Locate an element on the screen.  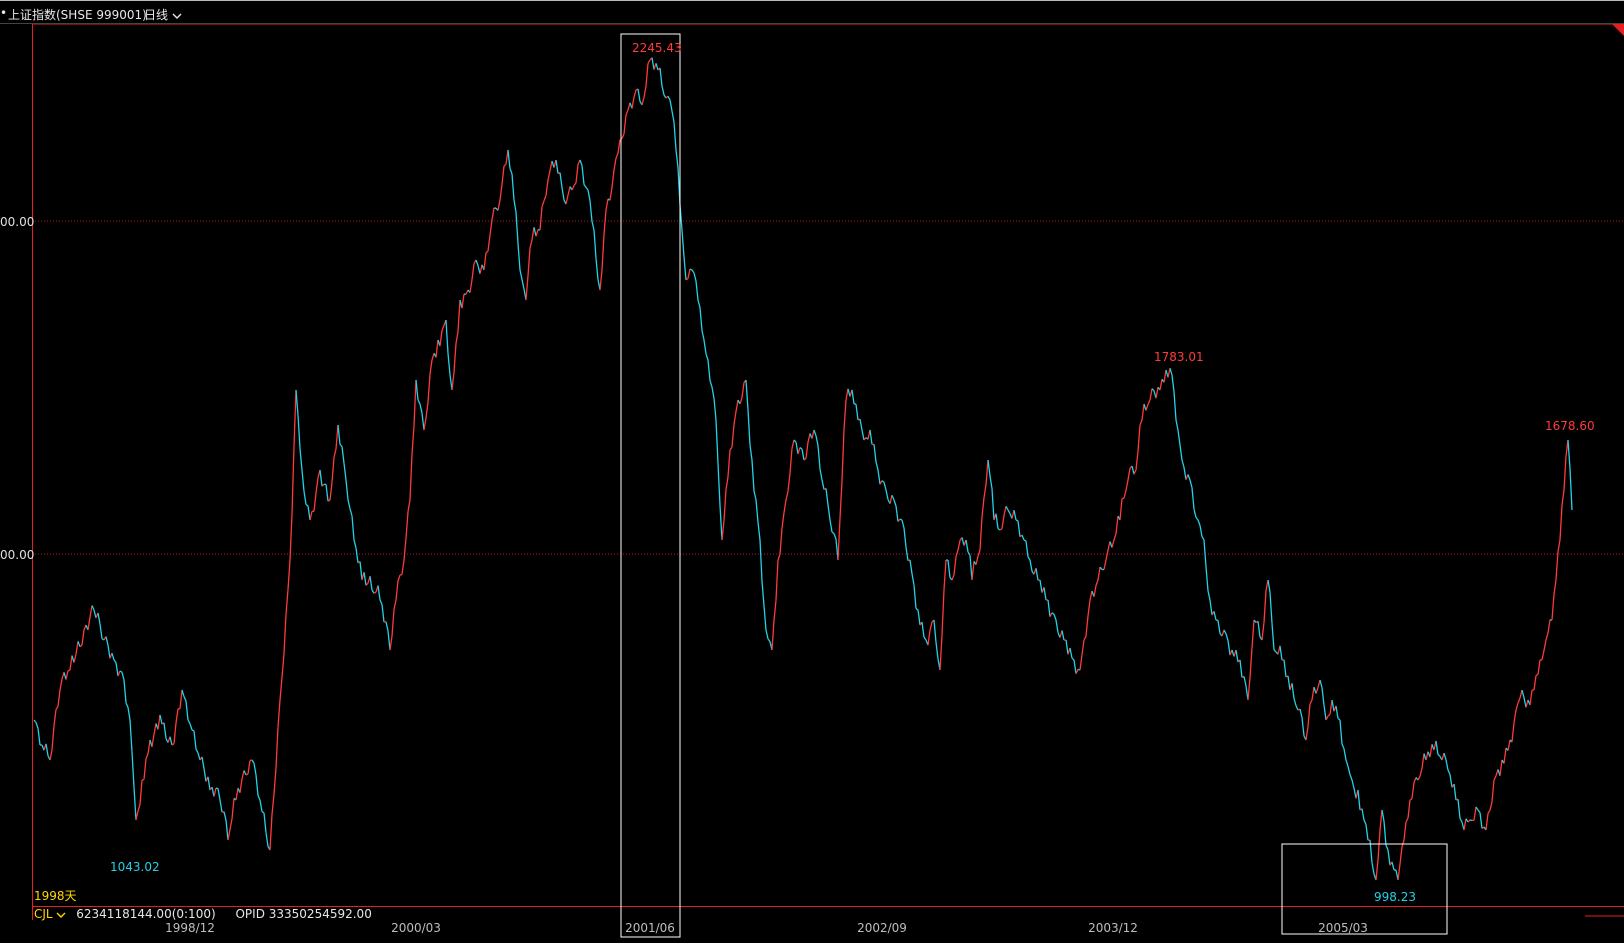
annotation-high: 2245.43 is located at coordinates (657, 48).